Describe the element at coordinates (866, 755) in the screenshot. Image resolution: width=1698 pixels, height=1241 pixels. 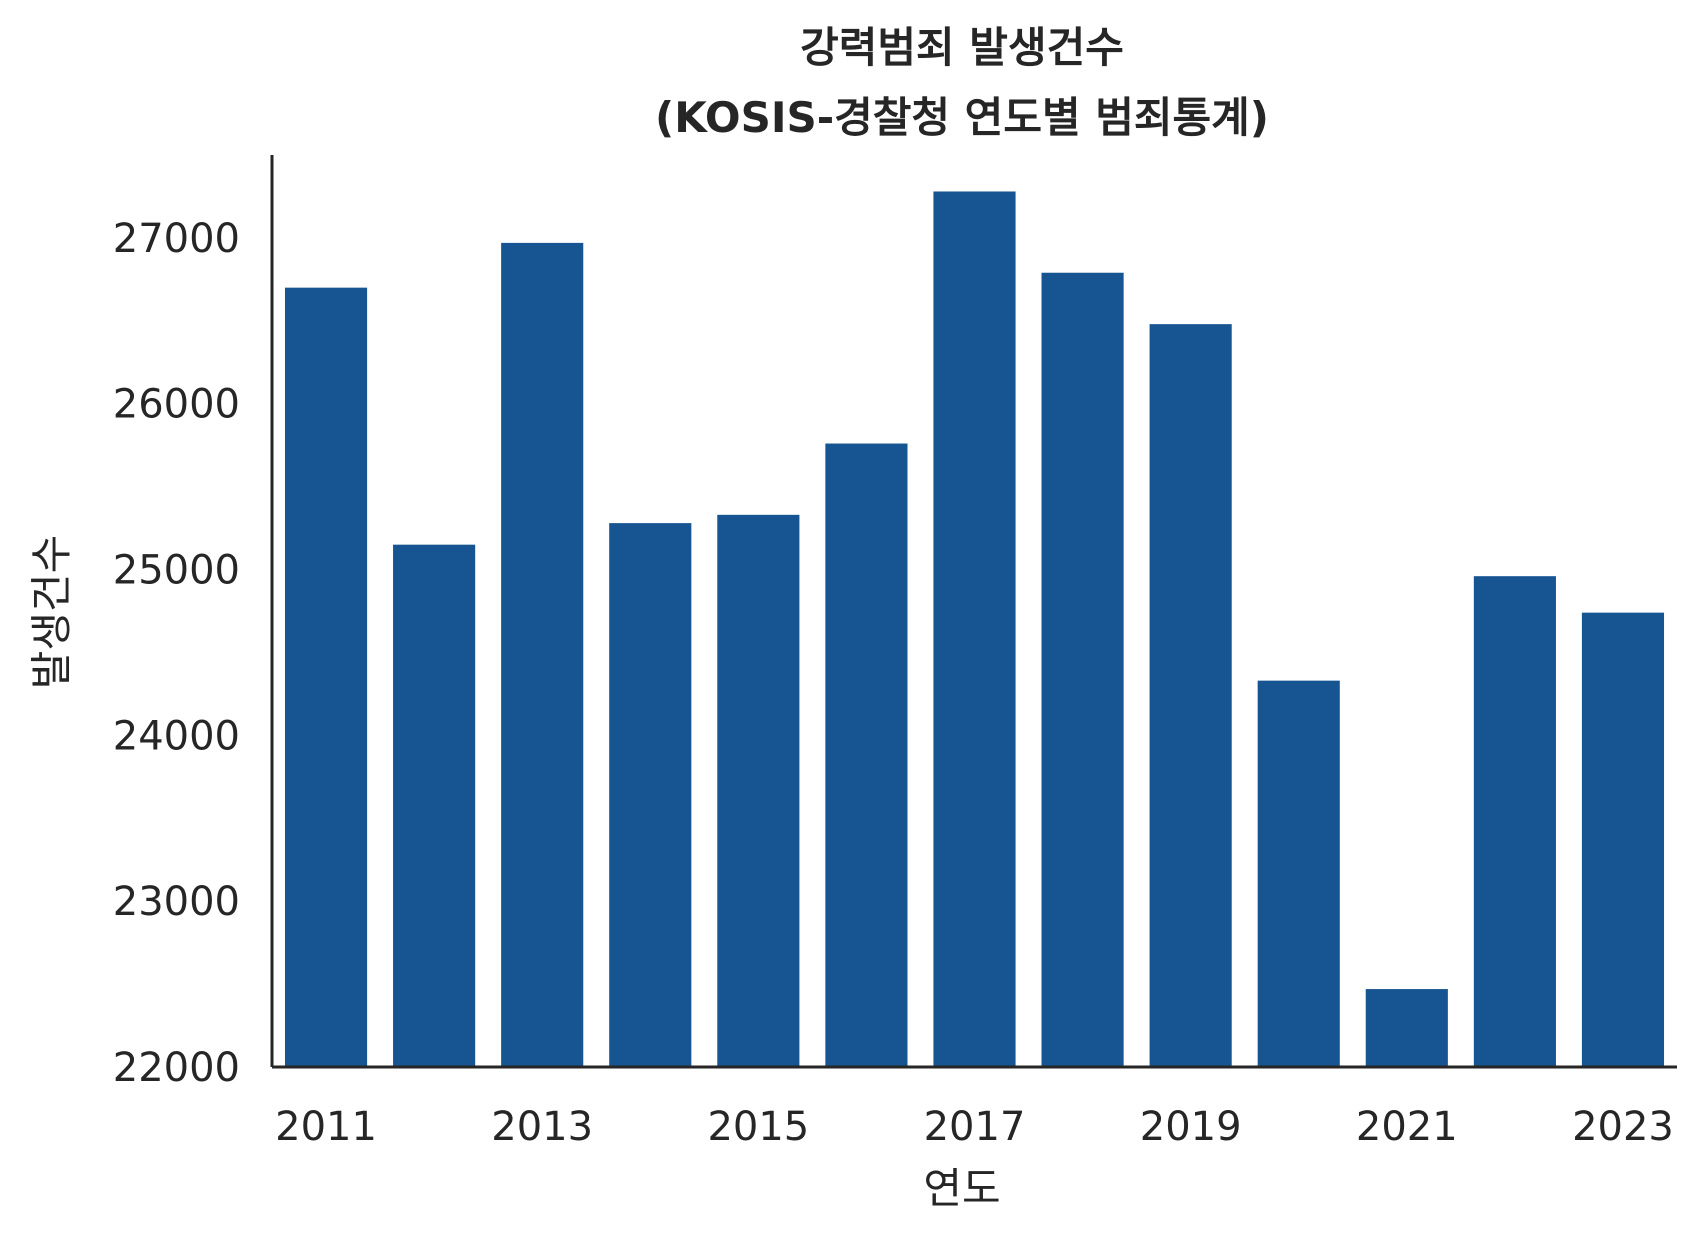
I see `bar-2016` at that location.